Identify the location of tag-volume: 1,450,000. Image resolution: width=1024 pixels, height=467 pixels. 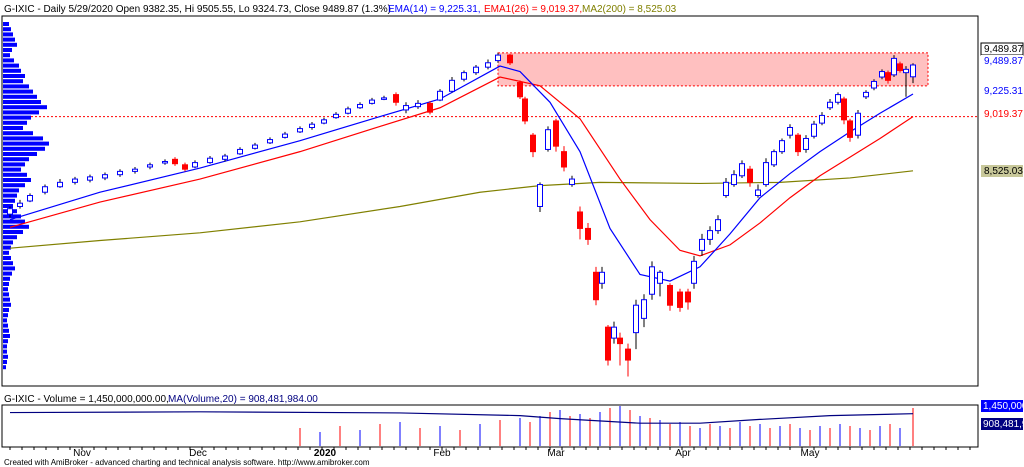
(1002, 406).